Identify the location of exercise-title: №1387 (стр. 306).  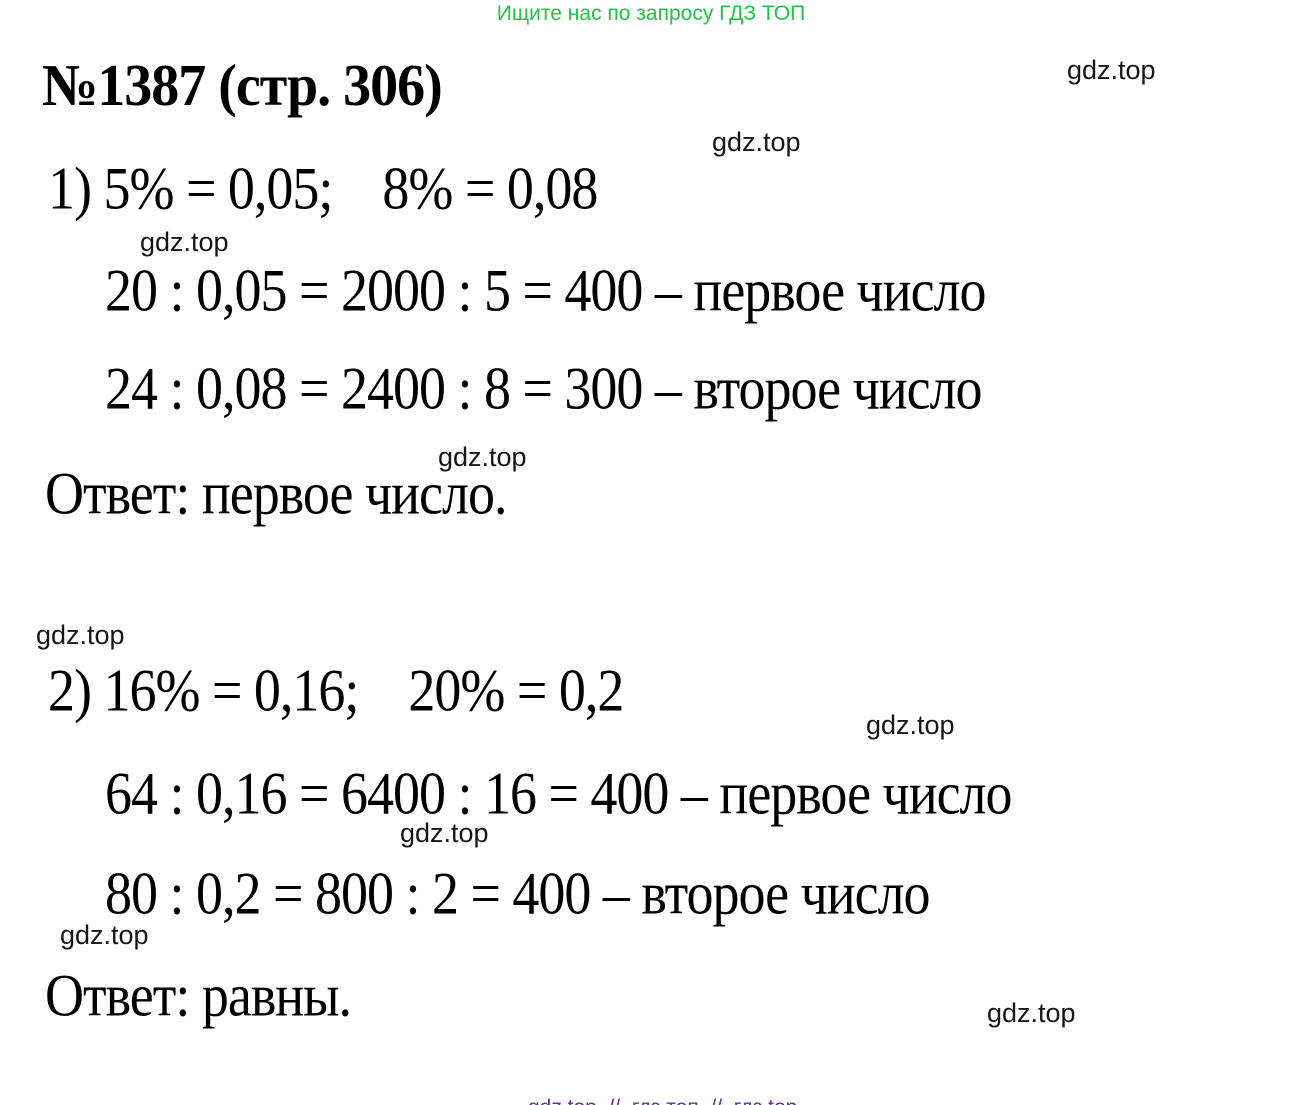
(242, 86).